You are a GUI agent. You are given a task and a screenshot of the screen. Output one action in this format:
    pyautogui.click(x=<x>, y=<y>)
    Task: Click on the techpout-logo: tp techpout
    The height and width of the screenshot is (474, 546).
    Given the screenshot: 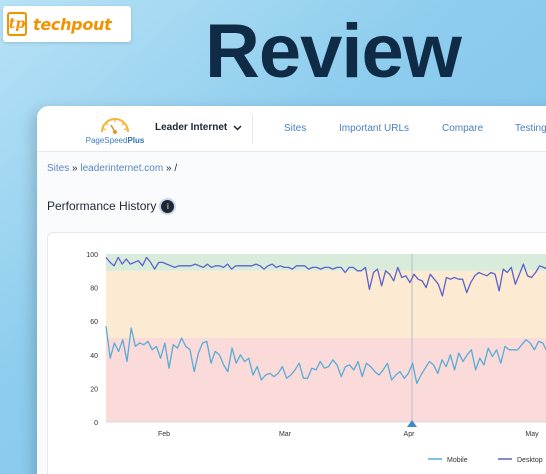 What is the action you would take?
    pyautogui.click(x=67, y=24)
    